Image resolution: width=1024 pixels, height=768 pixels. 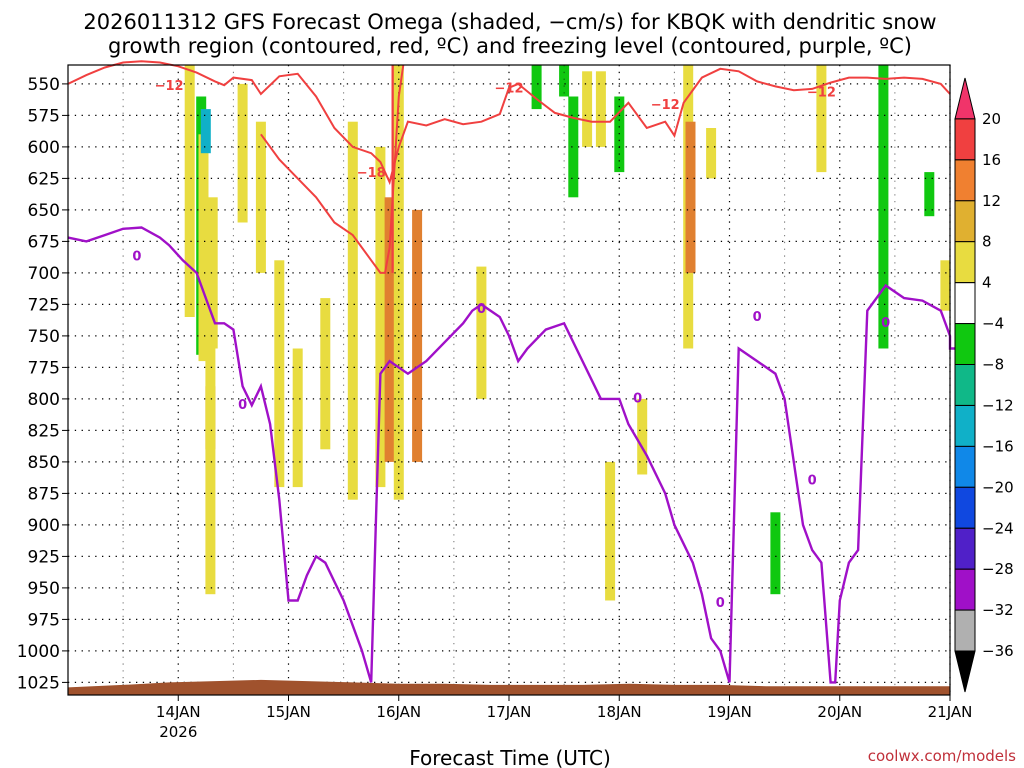 I want to click on freezing-contour-label-5: 0, so click(x=757, y=317).